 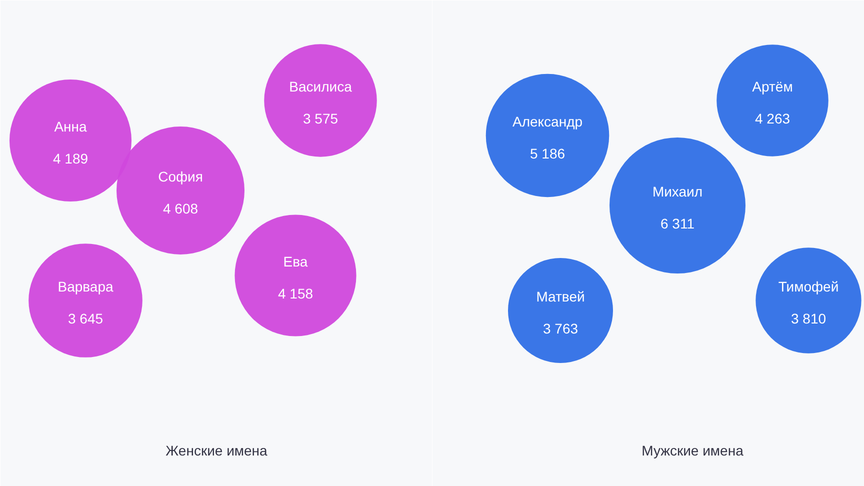 I want to click on category-label: Александр, so click(x=547, y=122).